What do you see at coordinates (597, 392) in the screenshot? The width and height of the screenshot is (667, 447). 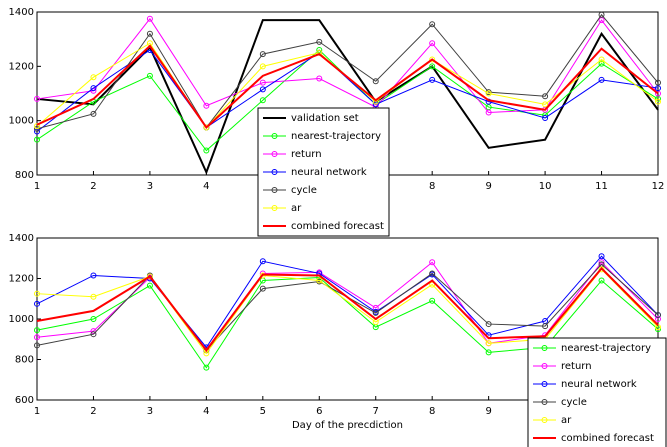 I see `legend-box` at bounding box center [597, 392].